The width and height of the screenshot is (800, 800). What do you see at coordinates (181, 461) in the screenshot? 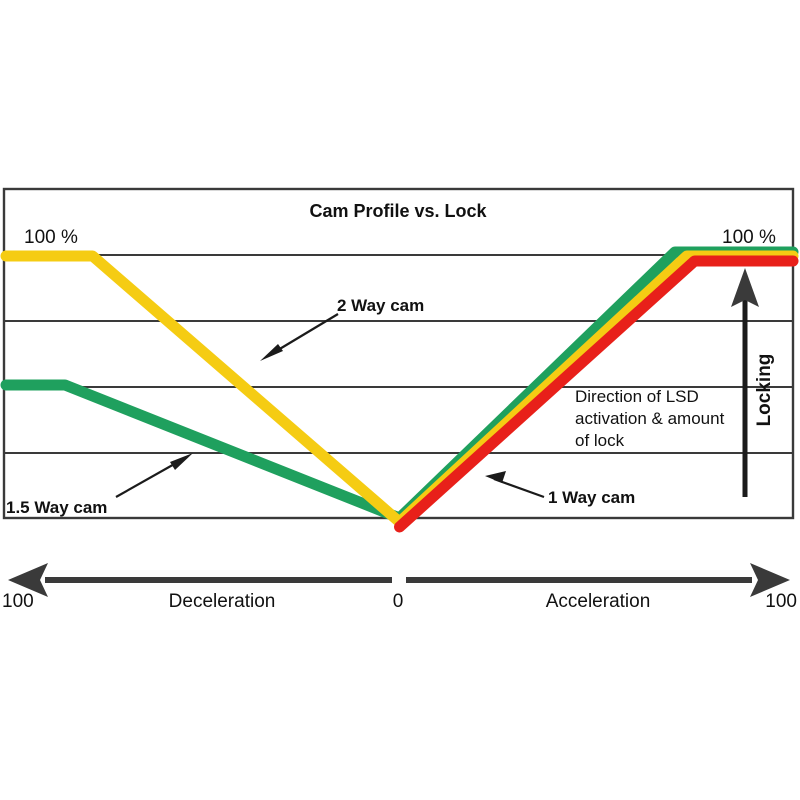
I see `leader-arrowhead-1-5-way-cam` at bounding box center [181, 461].